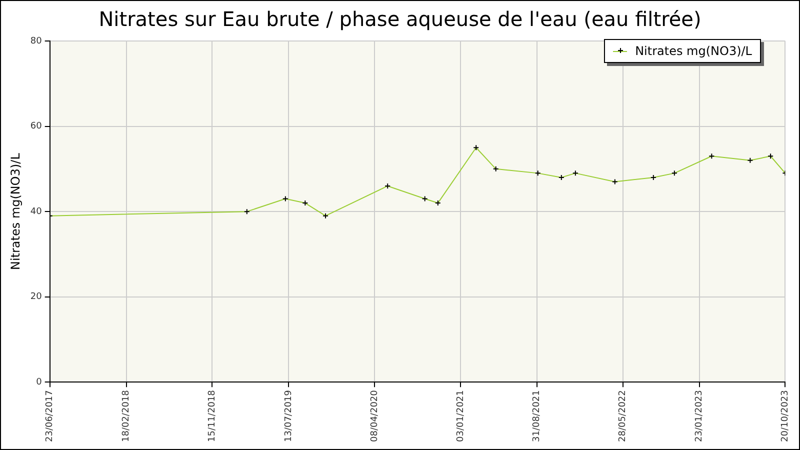 The width and height of the screenshot is (800, 450). I want to click on y-tick-label: 80, so click(36, 41).